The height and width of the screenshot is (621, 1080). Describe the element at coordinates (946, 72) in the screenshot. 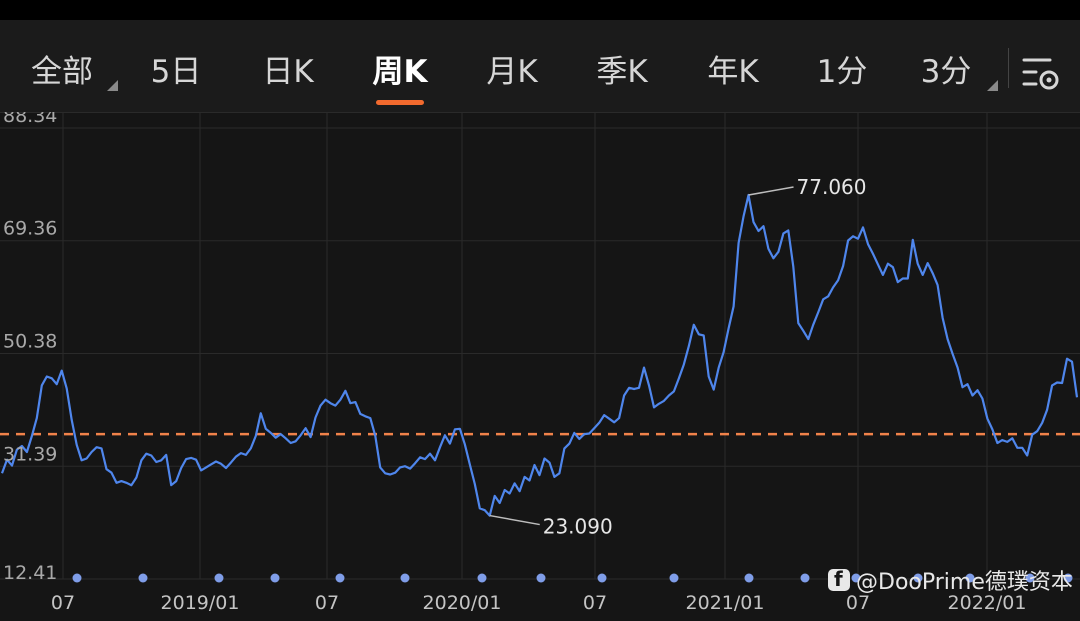

I see `tab-3min: 3分` at that location.